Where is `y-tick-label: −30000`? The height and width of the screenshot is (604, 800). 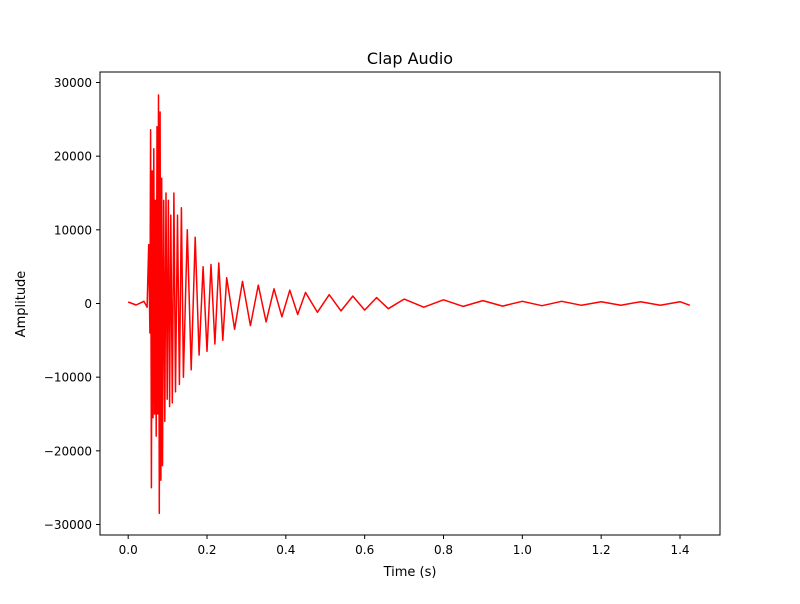 y-tick-label: −30000 is located at coordinates (68, 525).